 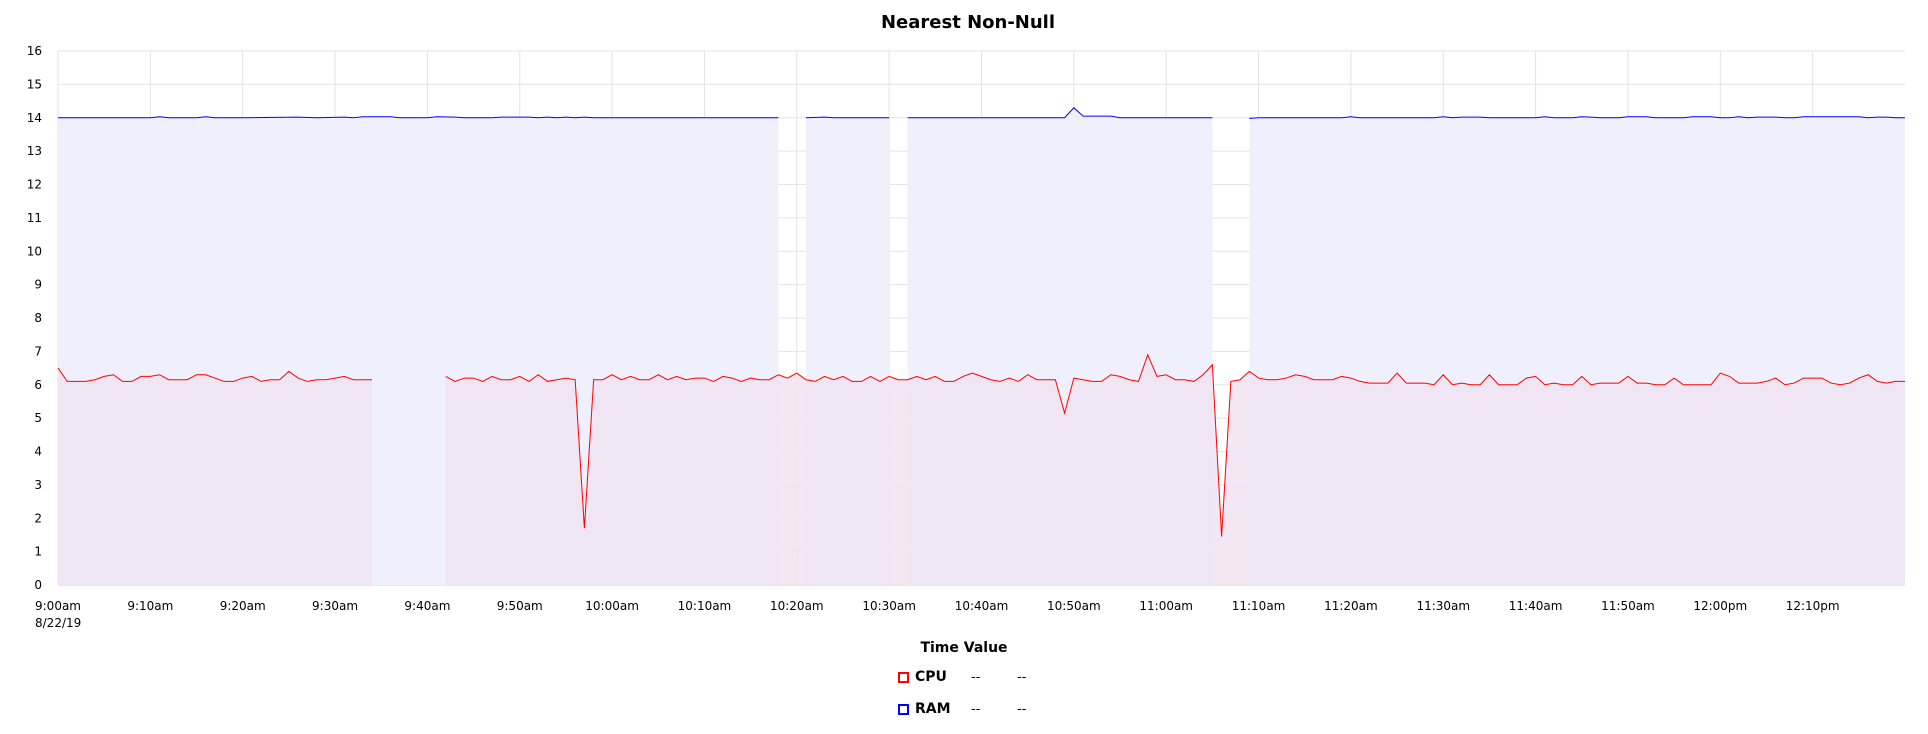 I want to click on x-tick-label: 10:50am, so click(x=1074, y=606).